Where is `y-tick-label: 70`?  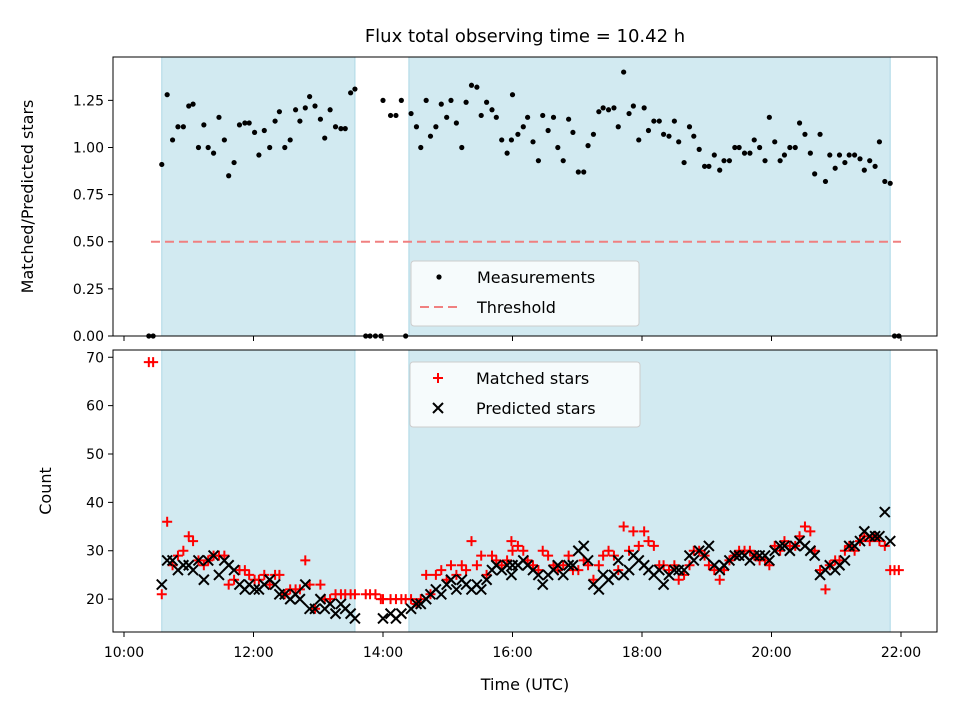
y-tick-label: 70 is located at coordinates (95, 358).